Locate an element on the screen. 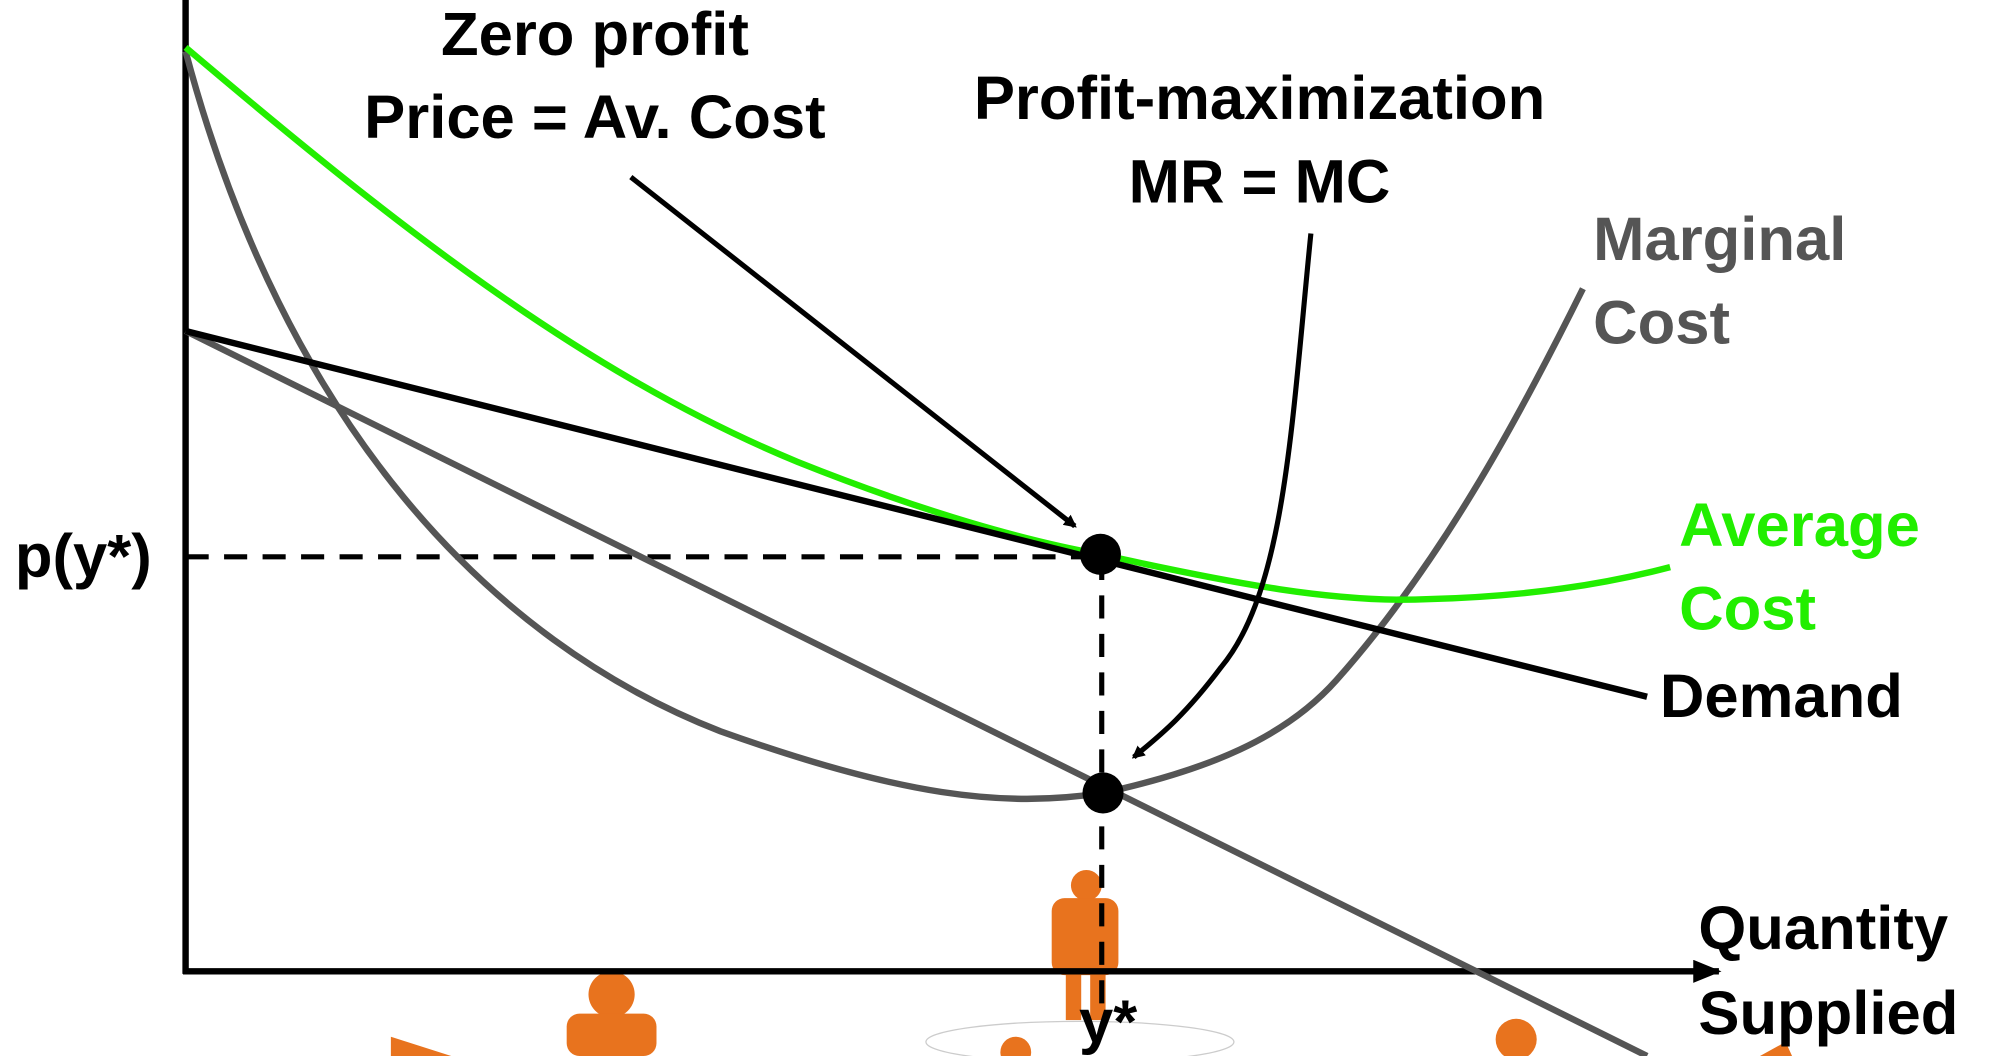 This screenshot has width=2011, height=1056. zero-profit-arrow is located at coordinates (853, 352).